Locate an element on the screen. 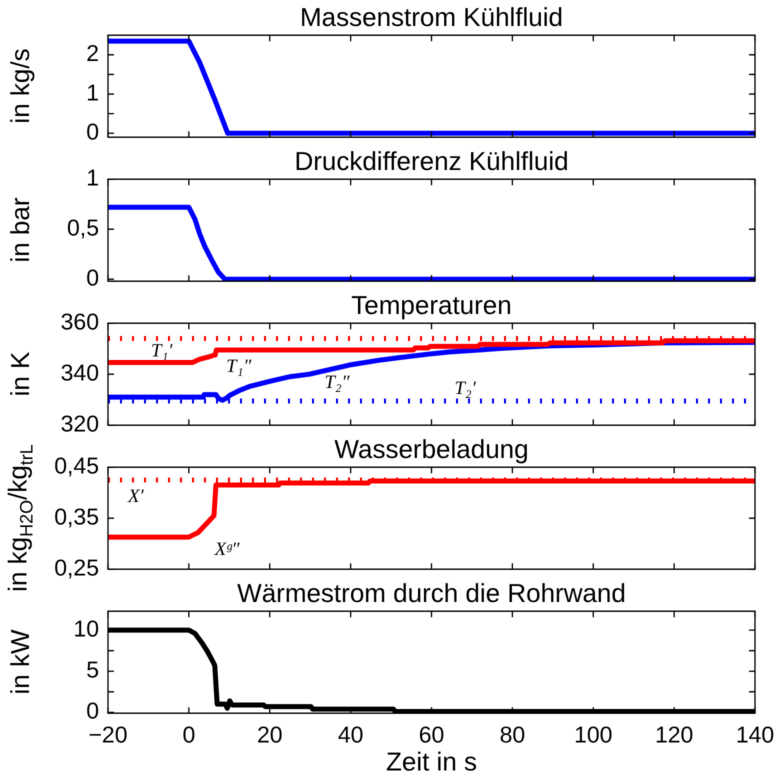  ref-line-label: X′ is located at coordinates (135, 496).